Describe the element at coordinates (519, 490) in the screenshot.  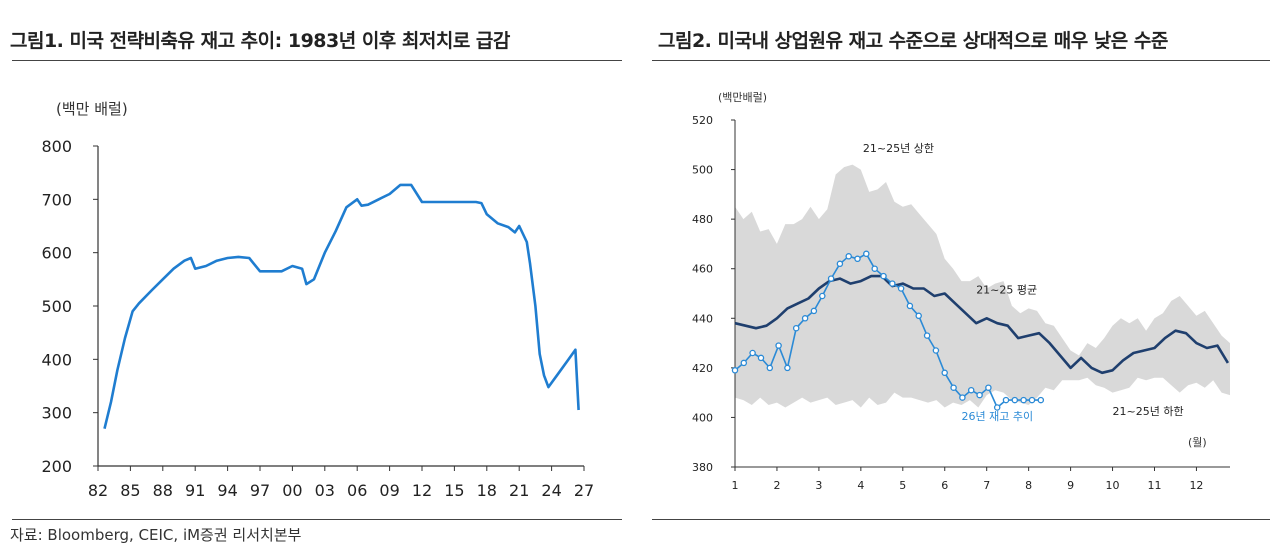
I see `chart1-x-tick-label: 21` at that location.